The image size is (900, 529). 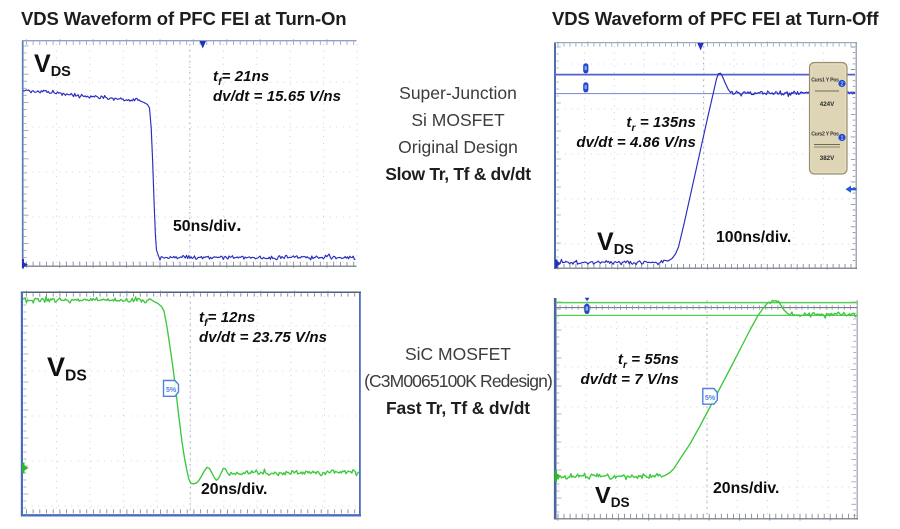 I want to click on svg-text: 1, so click(x=842, y=139).